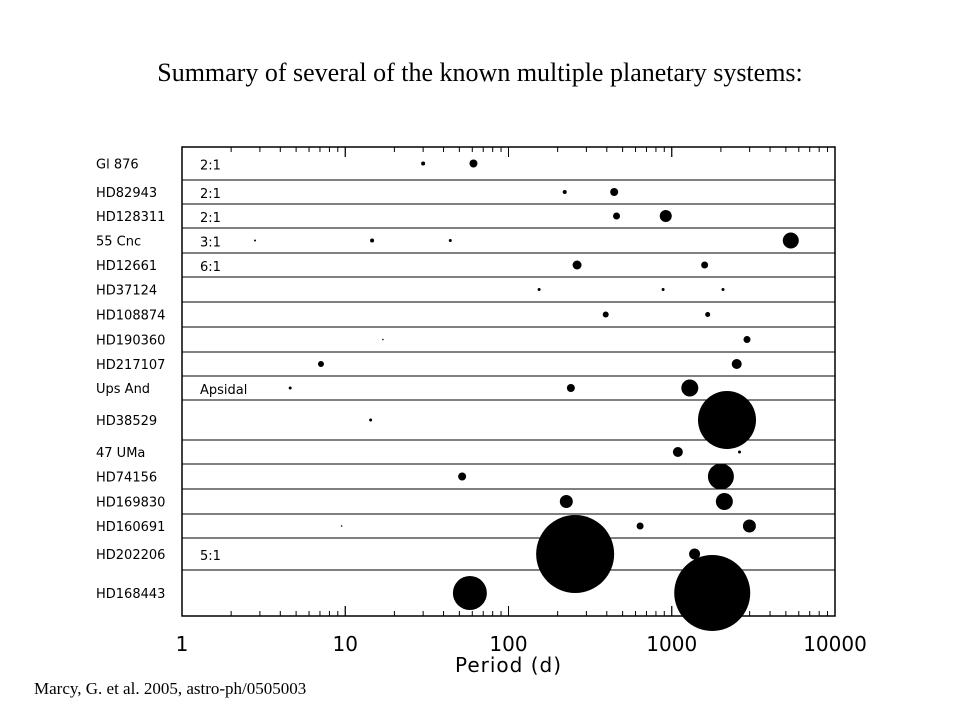 The height and width of the screenshot is (720, 960). Describe the element at coordinates (120, 453) in the screenshot. I see `system-label: 47 UMa` at that location.